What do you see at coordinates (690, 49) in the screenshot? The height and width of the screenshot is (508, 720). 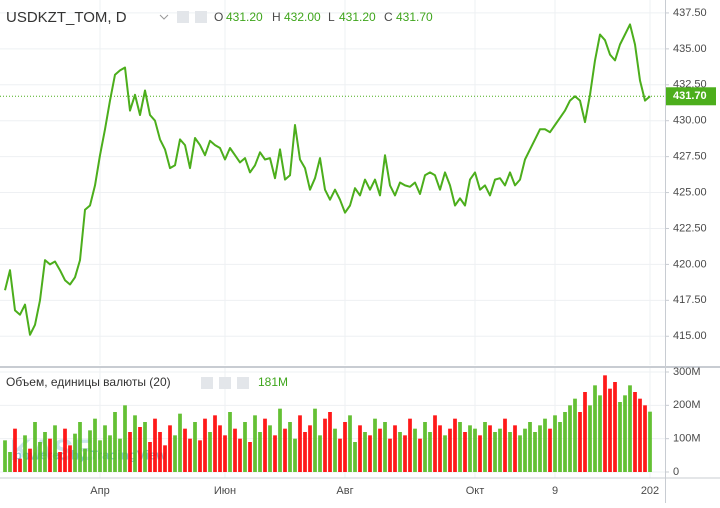 I see `y-tick-label: 435.00` at bounding box center [690, 49].